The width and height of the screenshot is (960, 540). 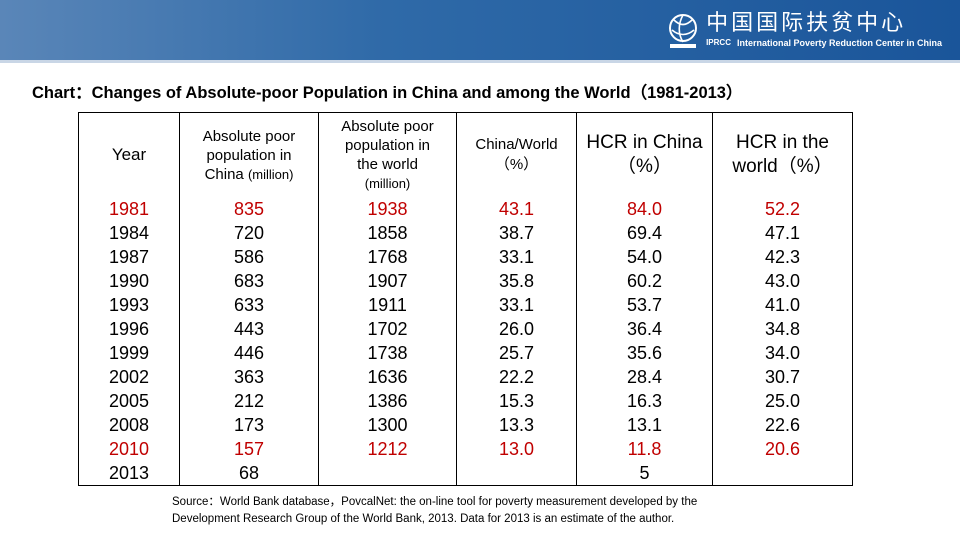 What do you see at coordinates (387, 473) in the screenshot?
I see `cell-world` at bounding box center [387, 473].